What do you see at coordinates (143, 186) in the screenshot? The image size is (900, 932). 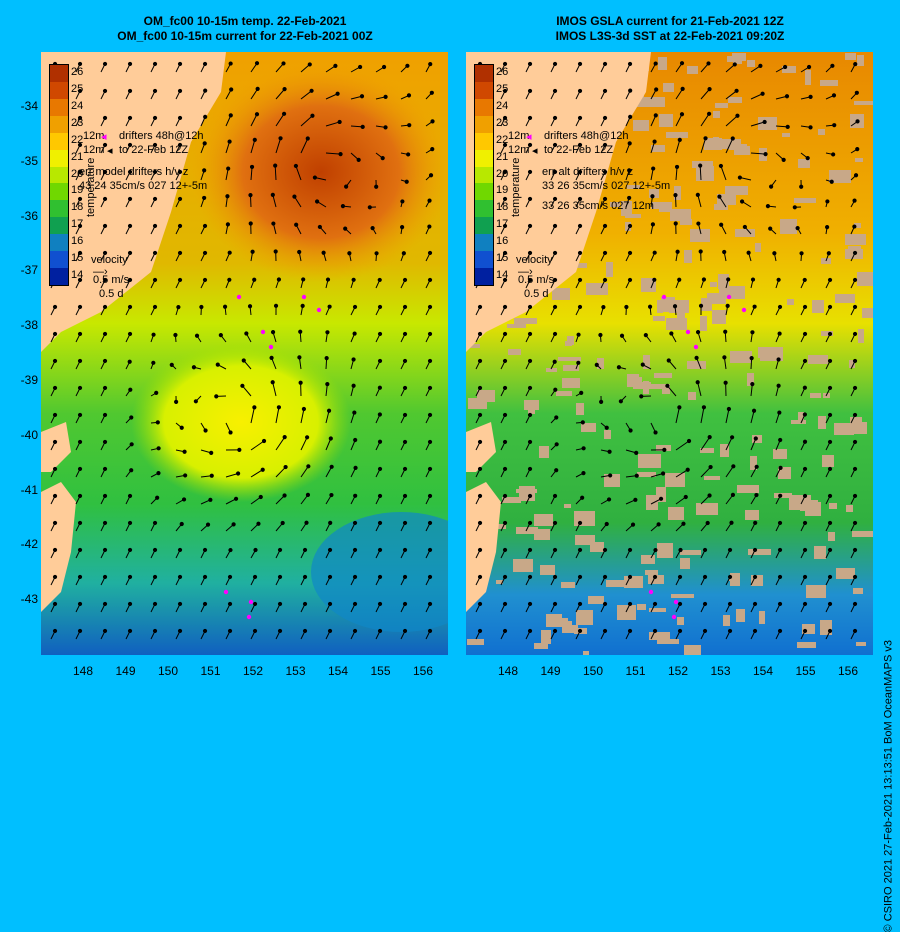 I see `left-error-stats-line2: 43 24 35cm/s 027 12+-5m` at bounding box center [143, 186].